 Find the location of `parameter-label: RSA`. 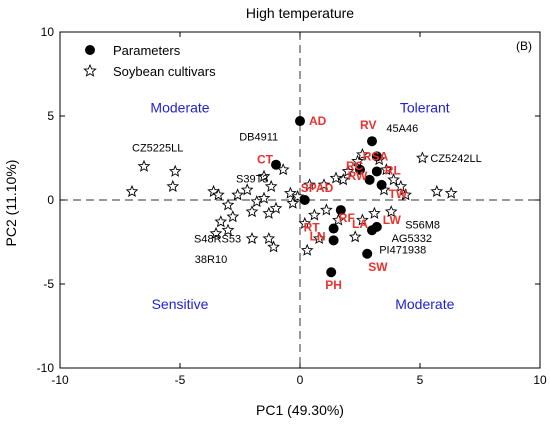

parameter-label: RSA is located at coordinates (376, 156).